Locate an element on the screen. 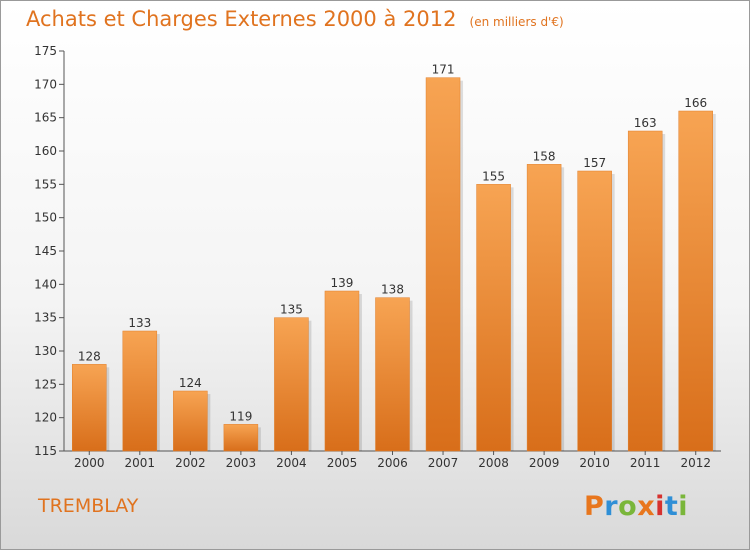 The height and width of the screenshot is (550, 750). y-tick-label: 170 is located at coordinates (45, 84).